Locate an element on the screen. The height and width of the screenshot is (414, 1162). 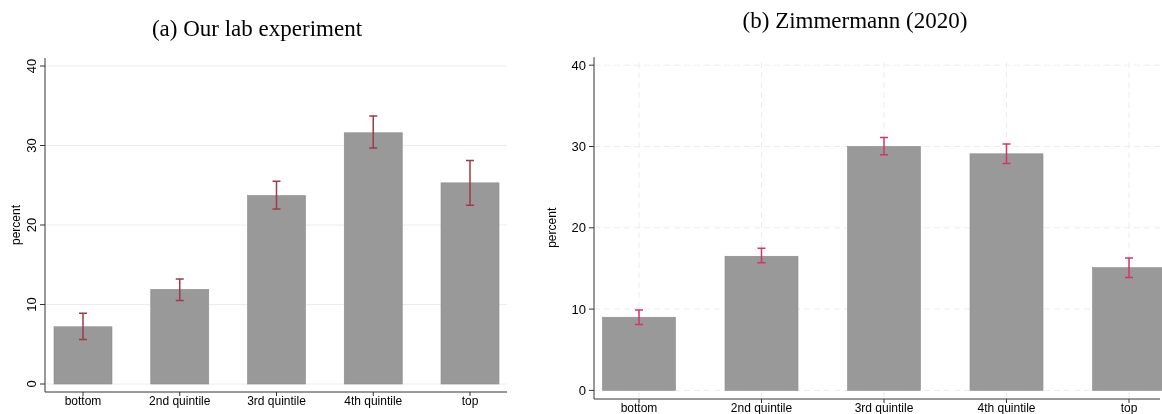
chart-title: (b) Zimmermann (2020) is located at coordinates (855, 20).